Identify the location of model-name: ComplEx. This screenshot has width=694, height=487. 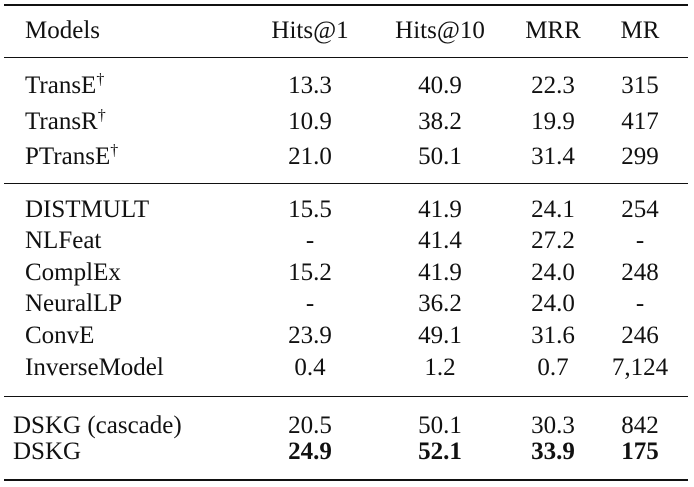
(73, 273).